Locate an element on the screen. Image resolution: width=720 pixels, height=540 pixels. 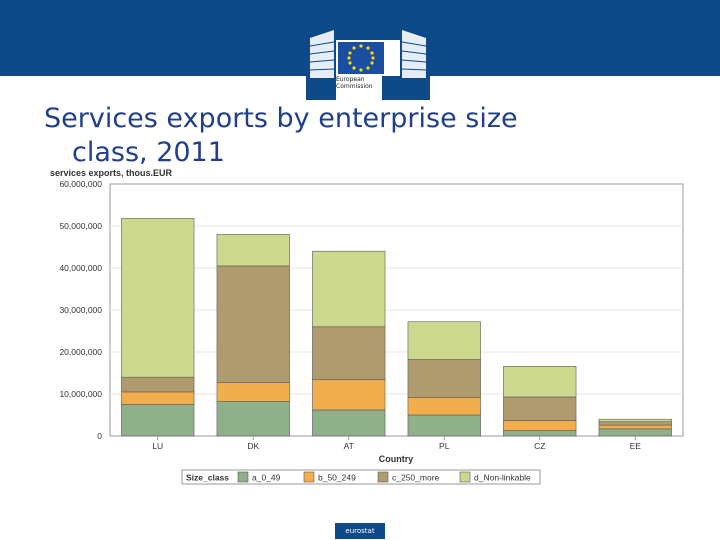
y-tick-label: 50,000,000 is located at coordinates (80, 226).